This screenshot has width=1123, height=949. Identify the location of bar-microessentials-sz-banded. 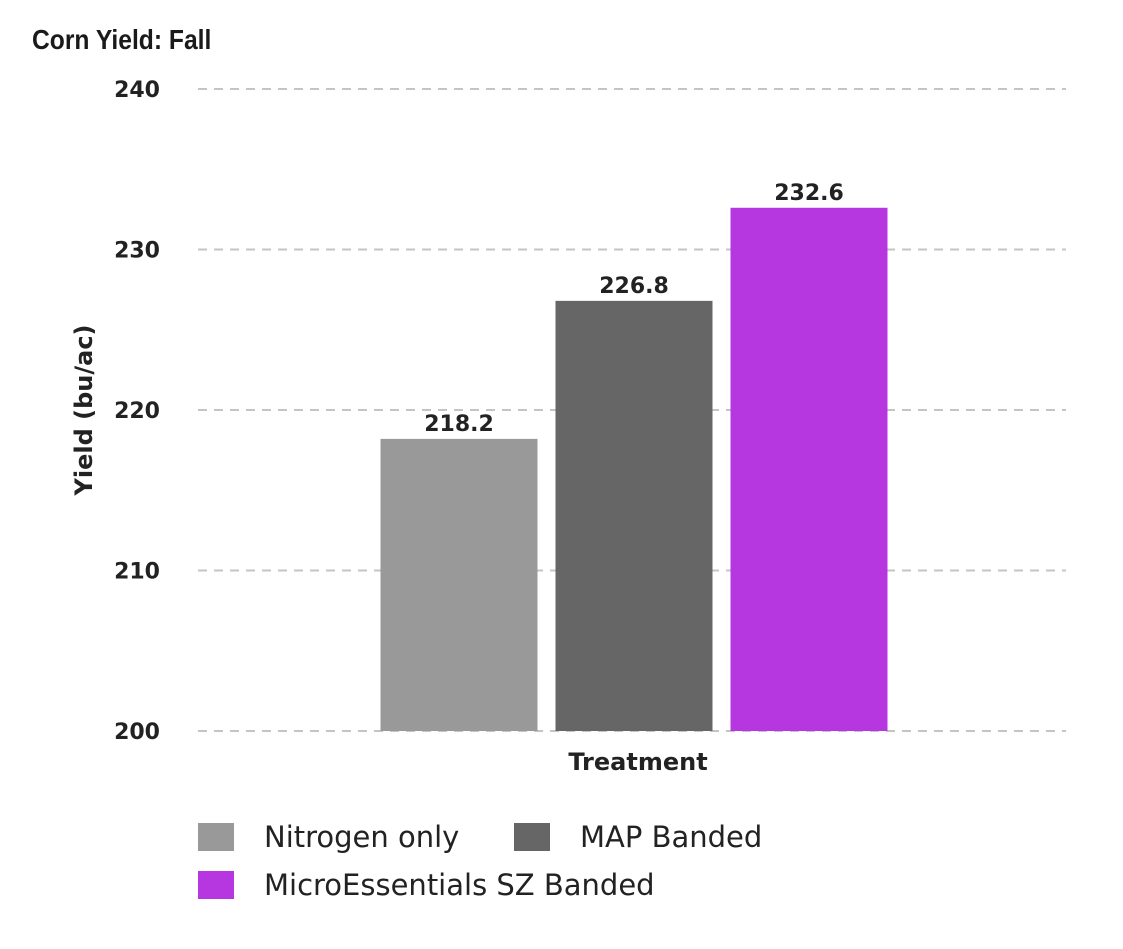
(809, 469).